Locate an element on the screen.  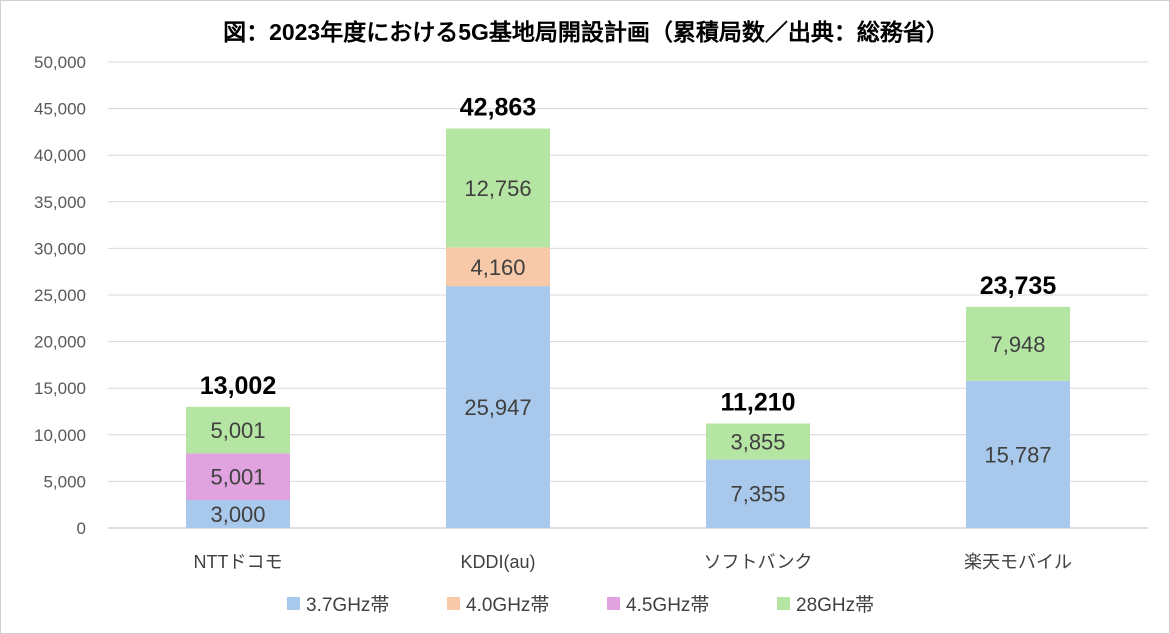
legend-label: 3.7GHz帯 is located at coordinates (347, 605).